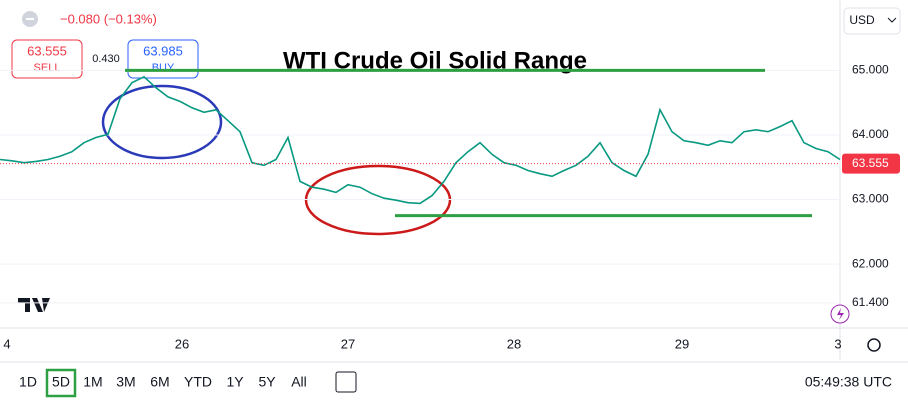  What do you see at coordinates (346, 382) in the screenshot?
I see `date-range-button` at bounding box center [346, 382].